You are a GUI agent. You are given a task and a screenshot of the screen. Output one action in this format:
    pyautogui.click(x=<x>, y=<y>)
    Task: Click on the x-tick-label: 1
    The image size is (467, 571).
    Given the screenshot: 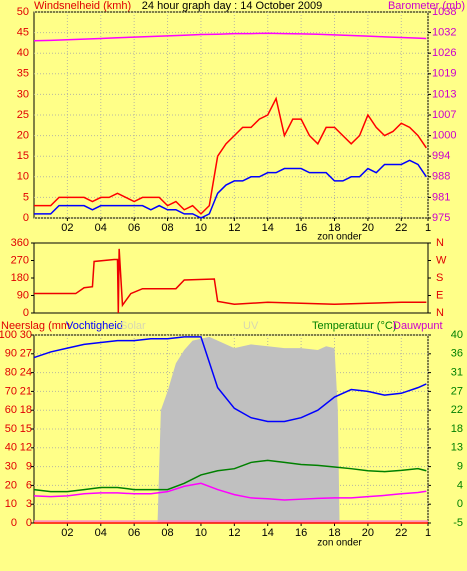 What is the action you would take?
    pyautogui.click(x=428, y=533)
    